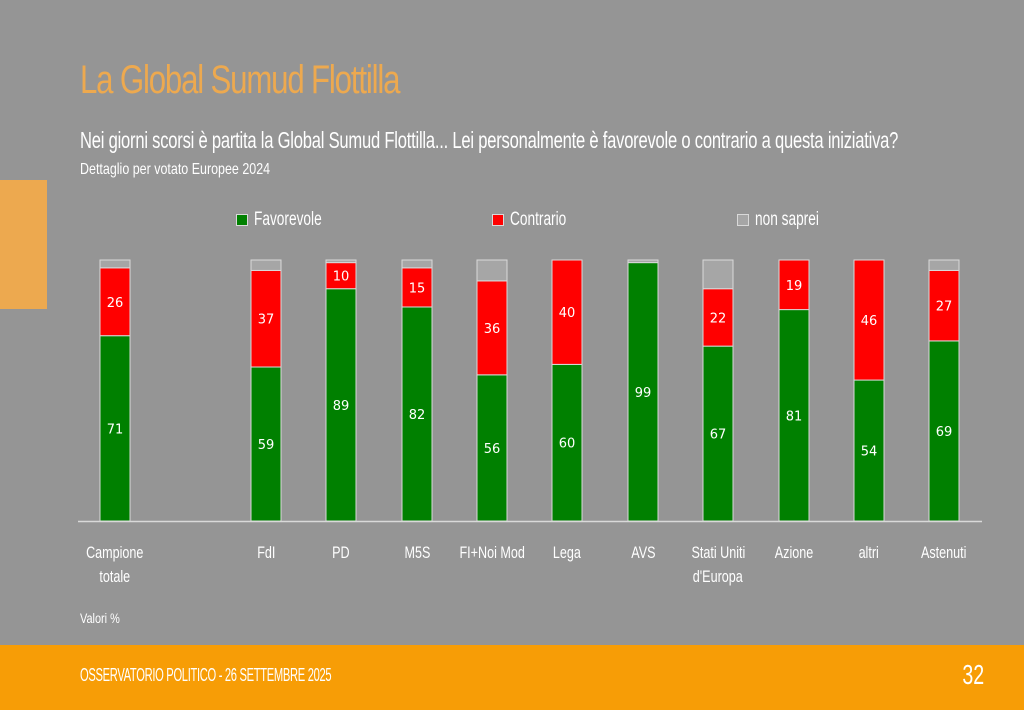  I want to click on data-label: 22, so click(718, 318).